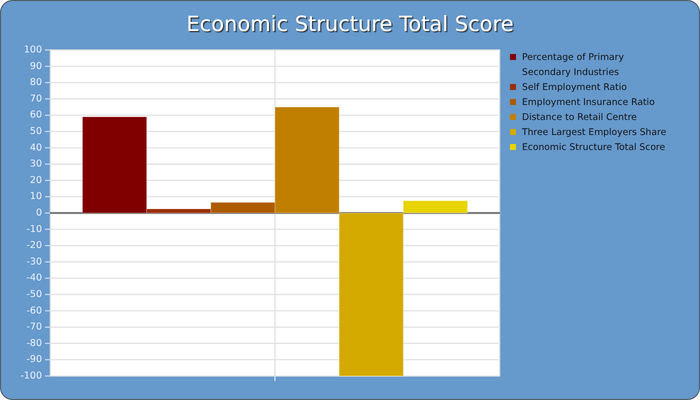 The width and height of the screenshot is (700, 400). What do you see at coordinates (36, 98) in the screenshot?
I see `y-tick-label: 70` at bounding box center [36, 98].